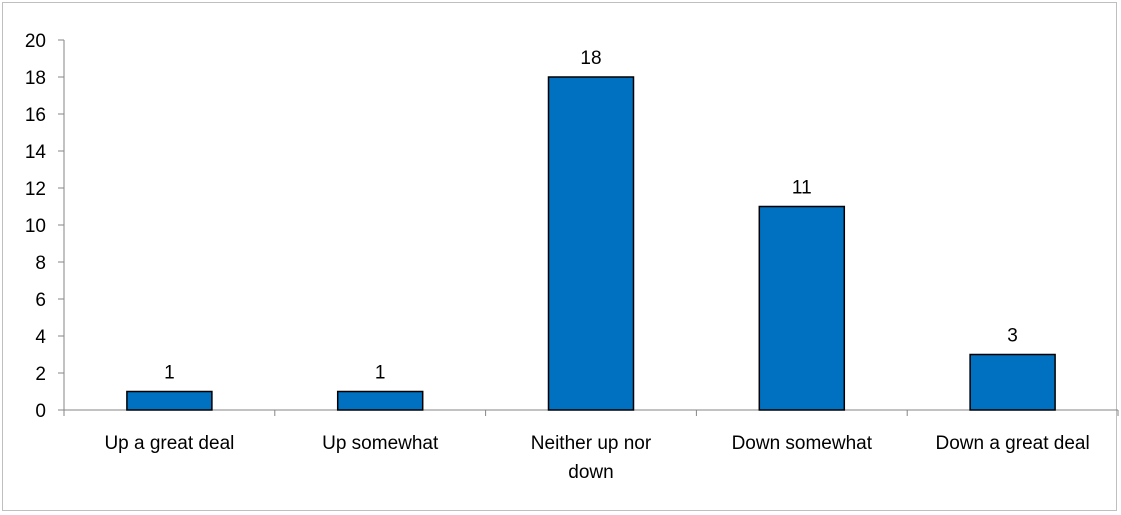 This screenshot has width=1121, height=515. Describe the element at coordinates (40, 411) in the screenshot. I see `y-tick-label: 0` at that location.